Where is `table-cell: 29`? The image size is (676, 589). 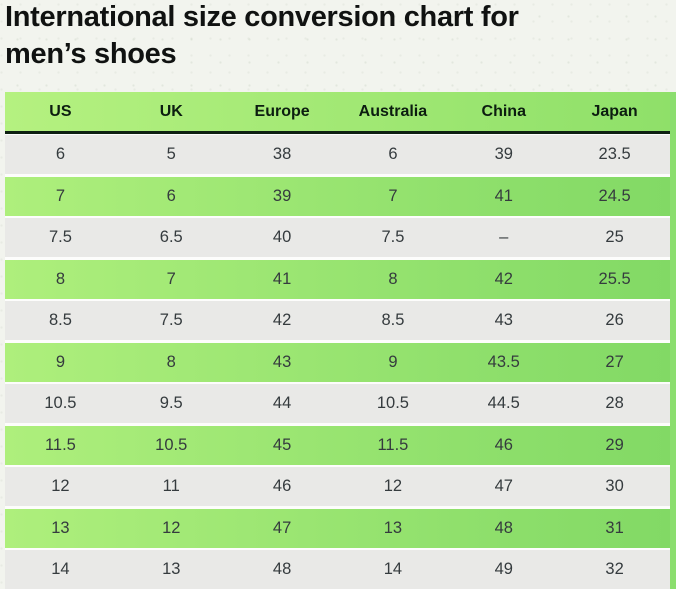
table-cell: 29 is located at coordinates (614, 444).